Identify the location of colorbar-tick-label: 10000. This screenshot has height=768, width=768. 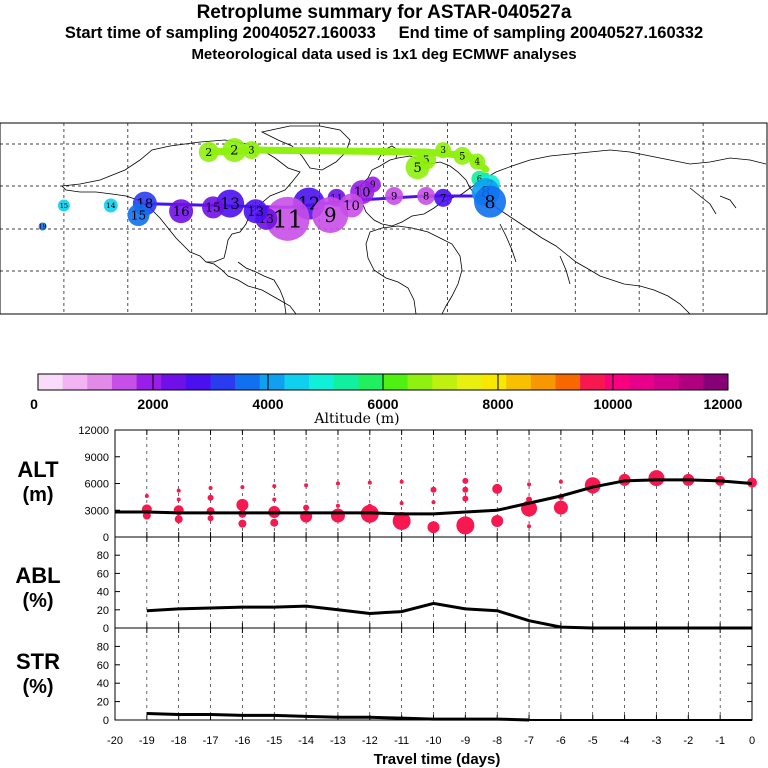
(613, 404).